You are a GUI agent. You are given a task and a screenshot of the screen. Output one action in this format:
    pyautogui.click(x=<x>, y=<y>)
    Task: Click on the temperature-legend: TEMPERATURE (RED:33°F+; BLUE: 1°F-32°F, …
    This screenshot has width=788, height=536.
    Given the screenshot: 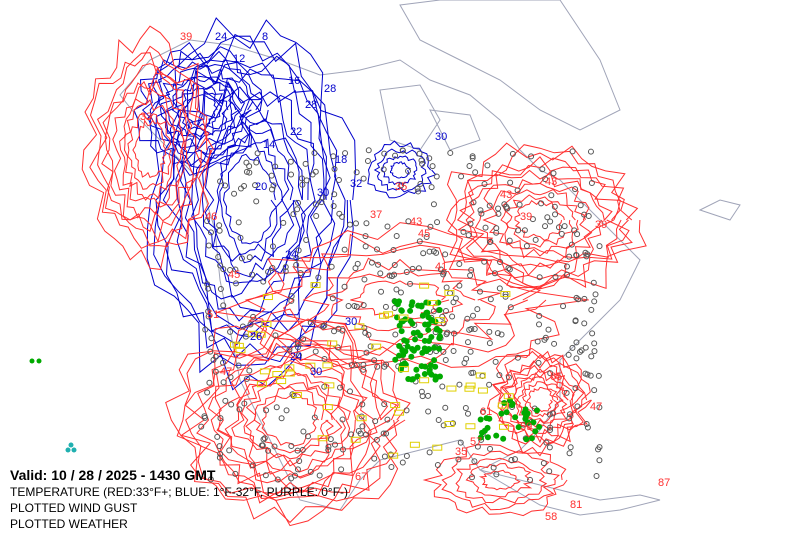 What is the action you would take?
    pyautogui.click(x=179, y=492)
    